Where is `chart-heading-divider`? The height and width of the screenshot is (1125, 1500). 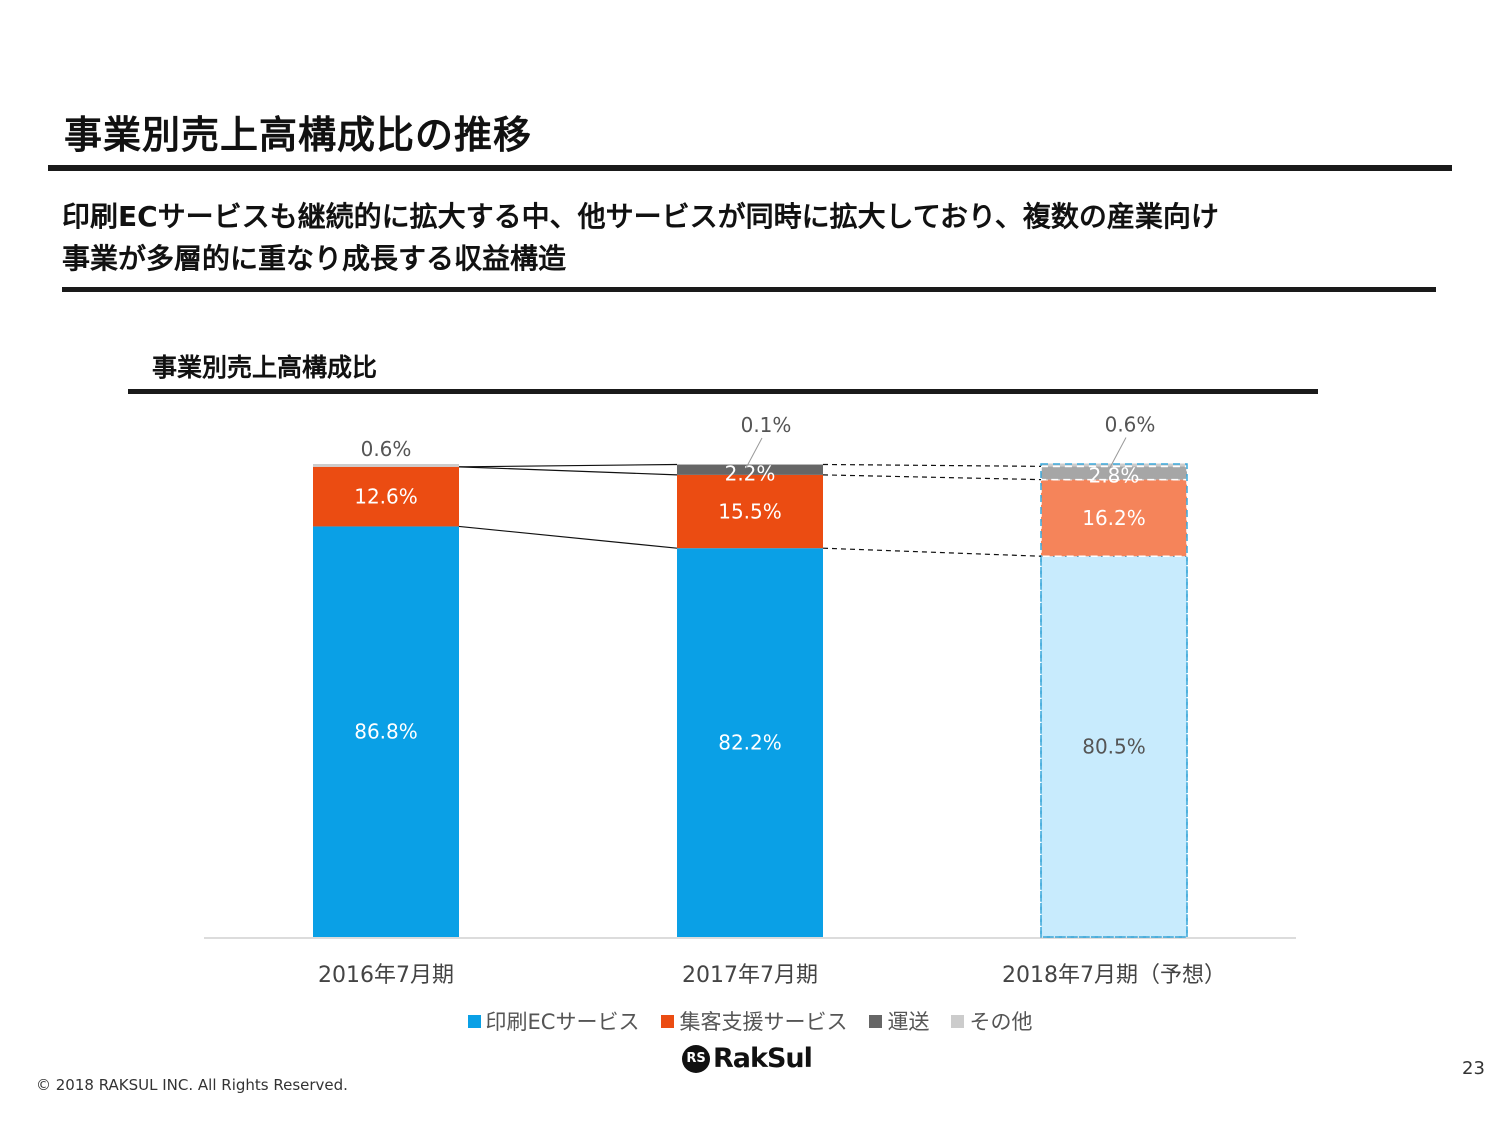
chart-heading-divider is located at coordinates (723, 391).